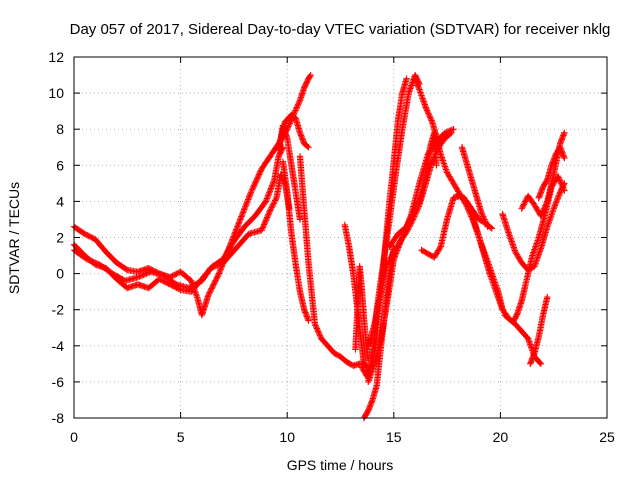 This screenshot has width=640, height=480. What do you see at coordinates (14, 238) in the screenshot?
I see `y-axis-label: SDTVAR / TECUs` at bounding box center [14, 238].